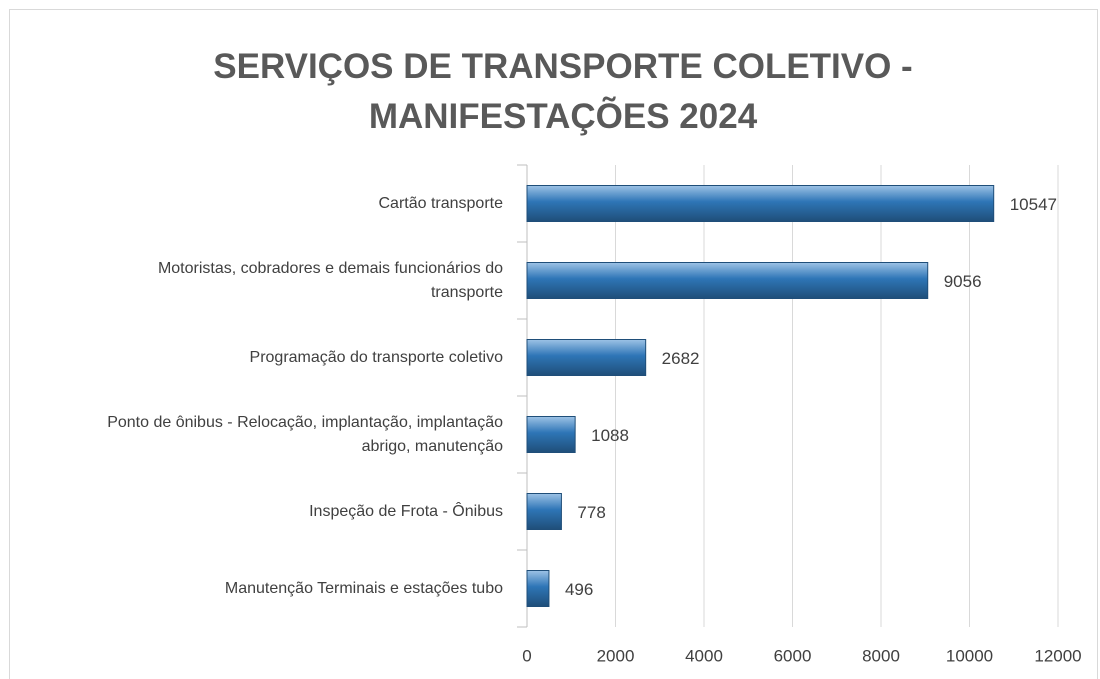 The width and height of the screenshot is (1100, 679). I want to click on data-label: 10547, so click(1033, 204).